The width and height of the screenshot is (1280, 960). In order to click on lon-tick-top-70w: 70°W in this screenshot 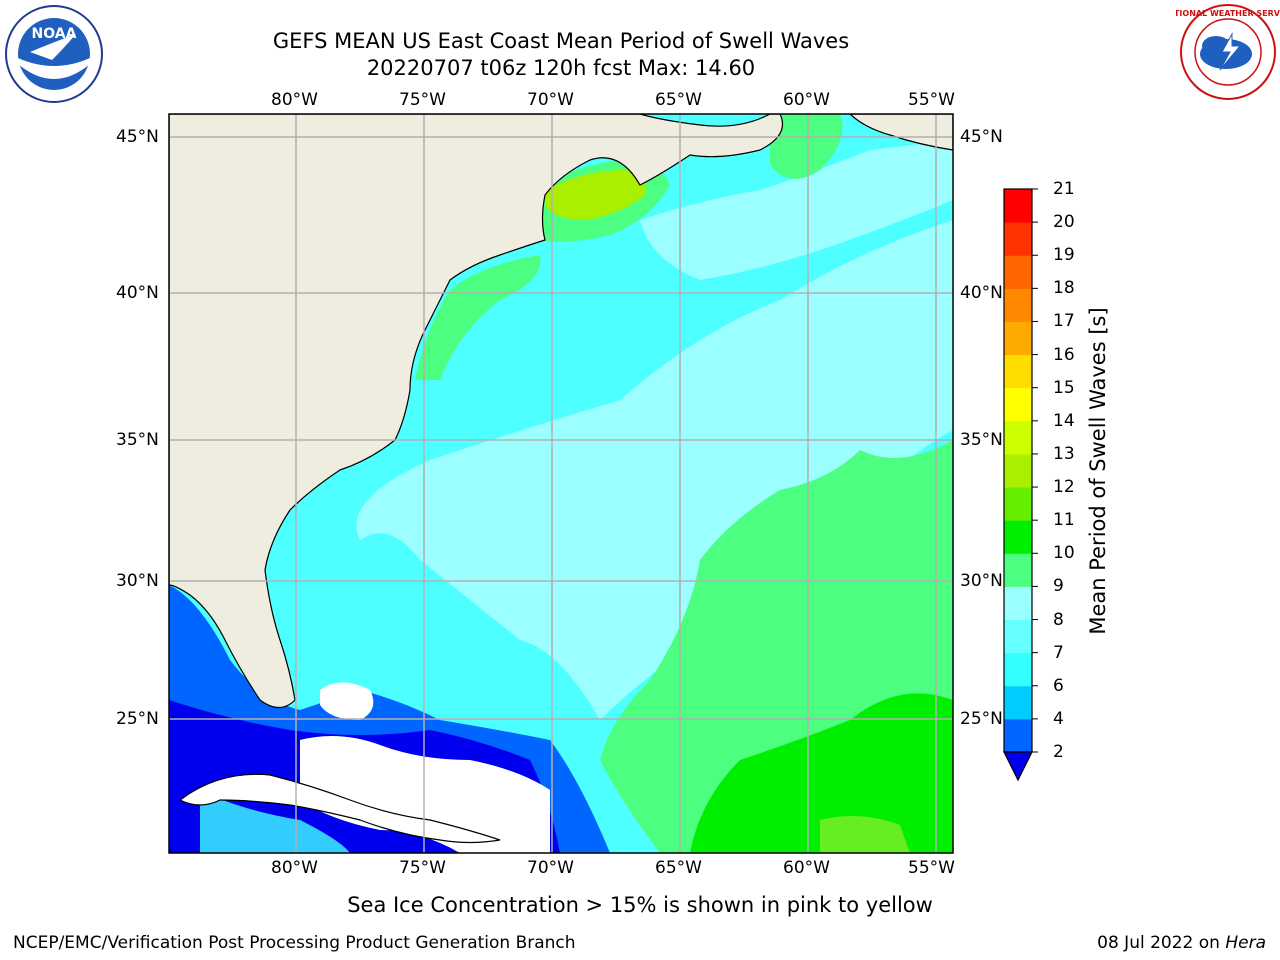, I will do `click(550, 100)`.